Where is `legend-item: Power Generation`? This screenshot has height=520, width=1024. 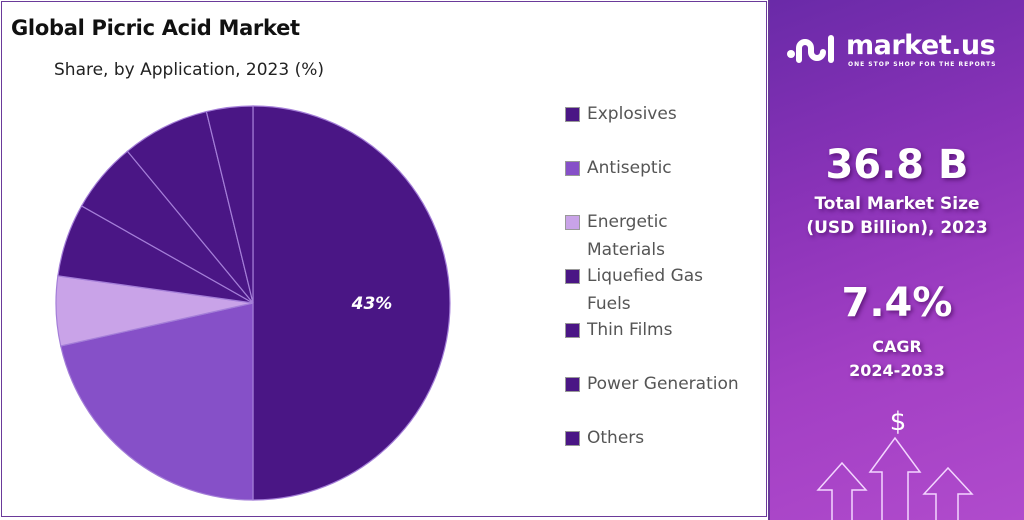 legend-item: Power Generation is located at coordinates (652, 384).